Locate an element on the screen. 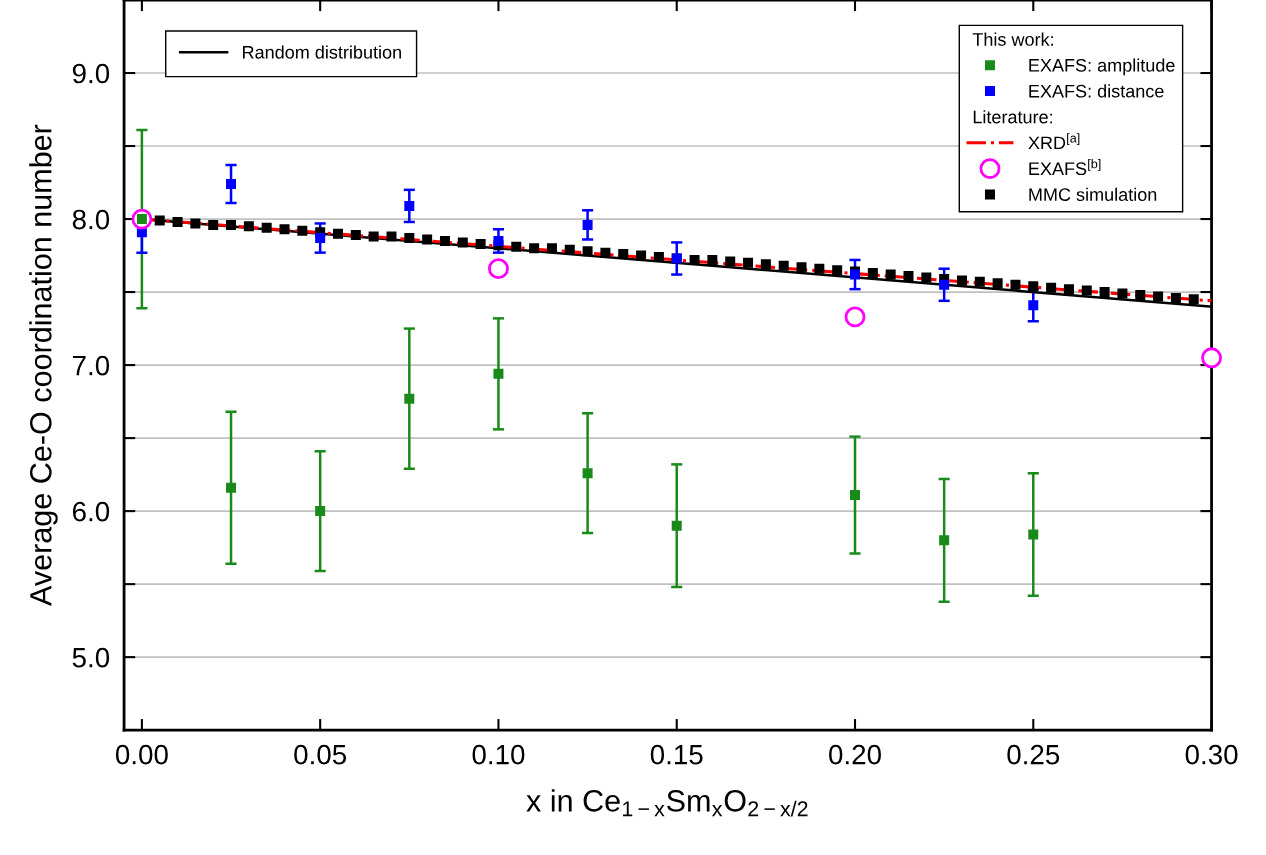  y-tick-label: 7.0 is located at coordinates (91, 365).